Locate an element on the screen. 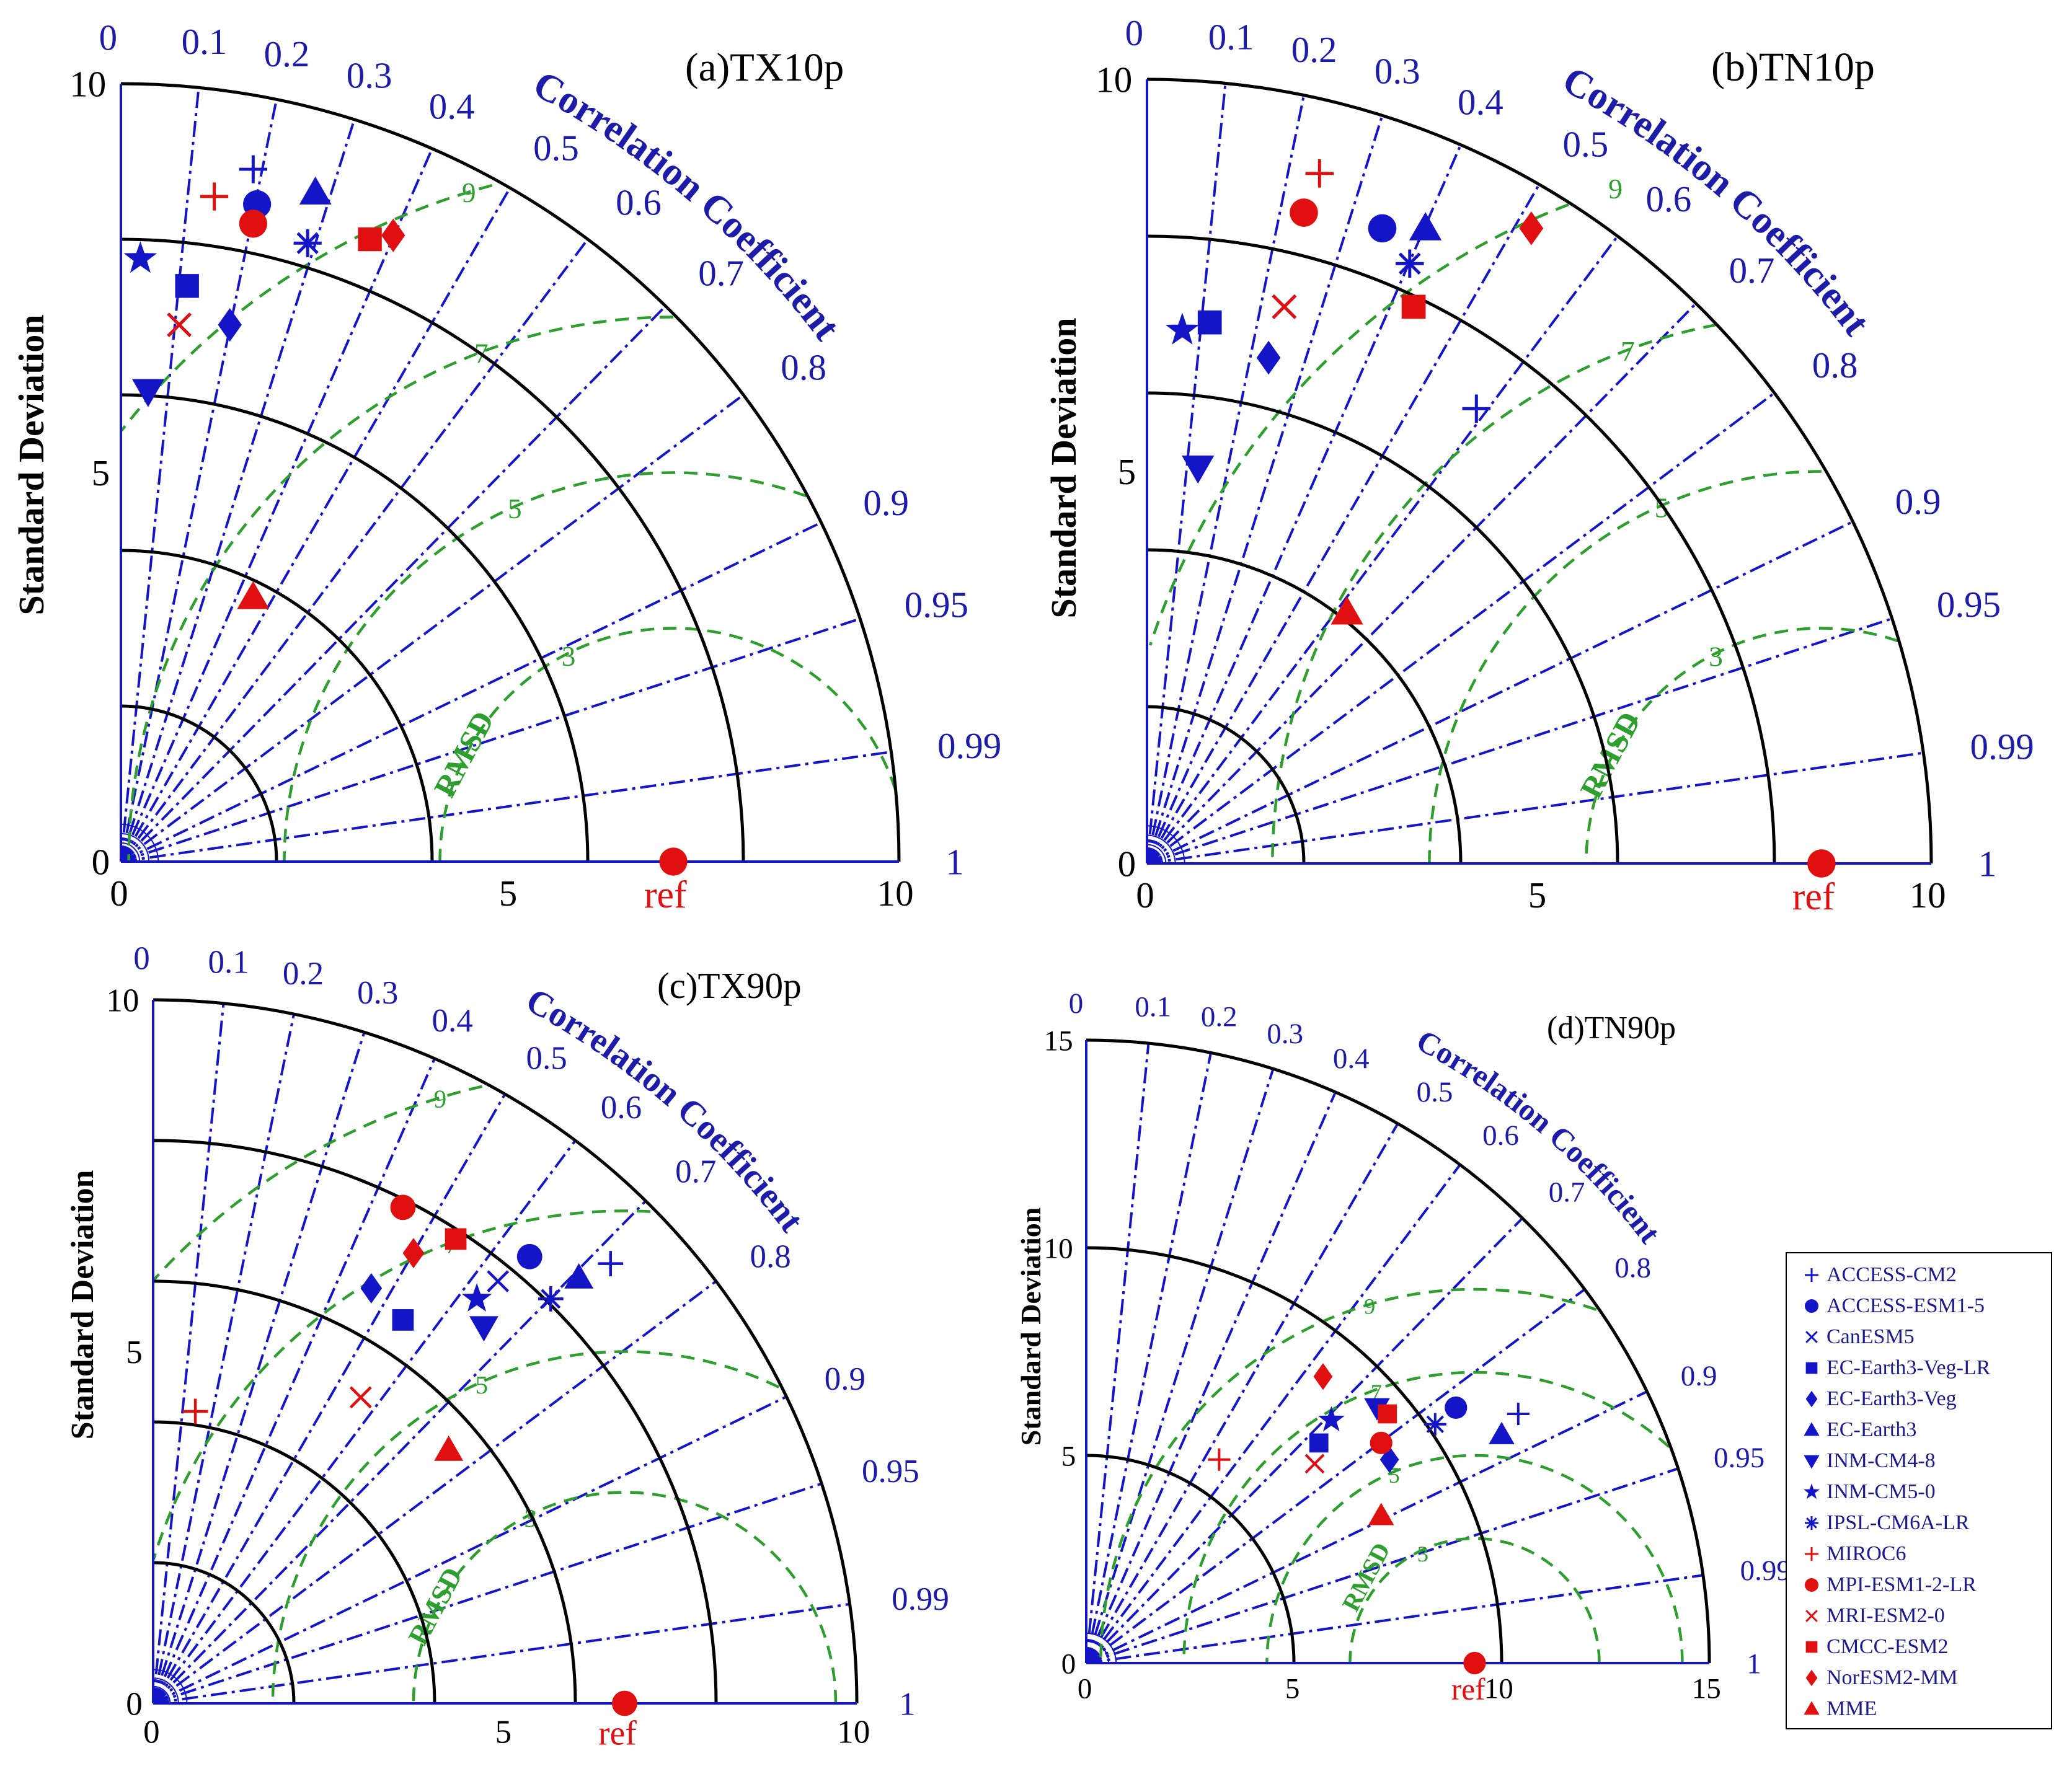  y-tick-label: 0 is located at coordinates (134, 1705).